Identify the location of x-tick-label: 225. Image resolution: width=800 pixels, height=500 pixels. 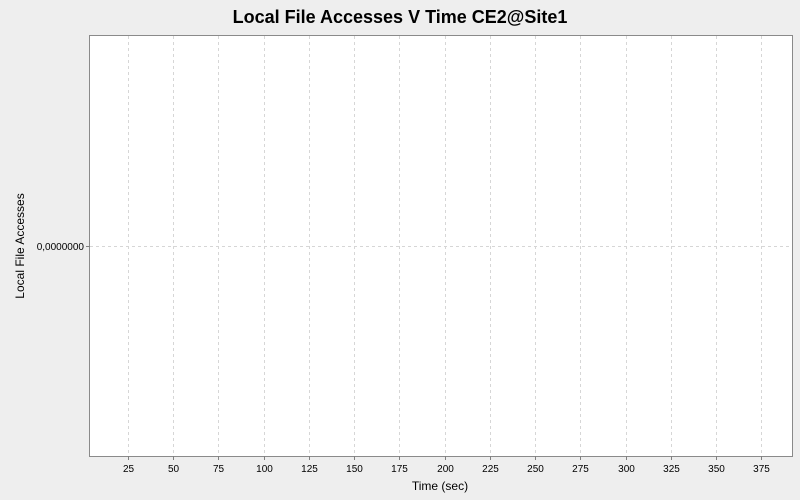
(490, 469).